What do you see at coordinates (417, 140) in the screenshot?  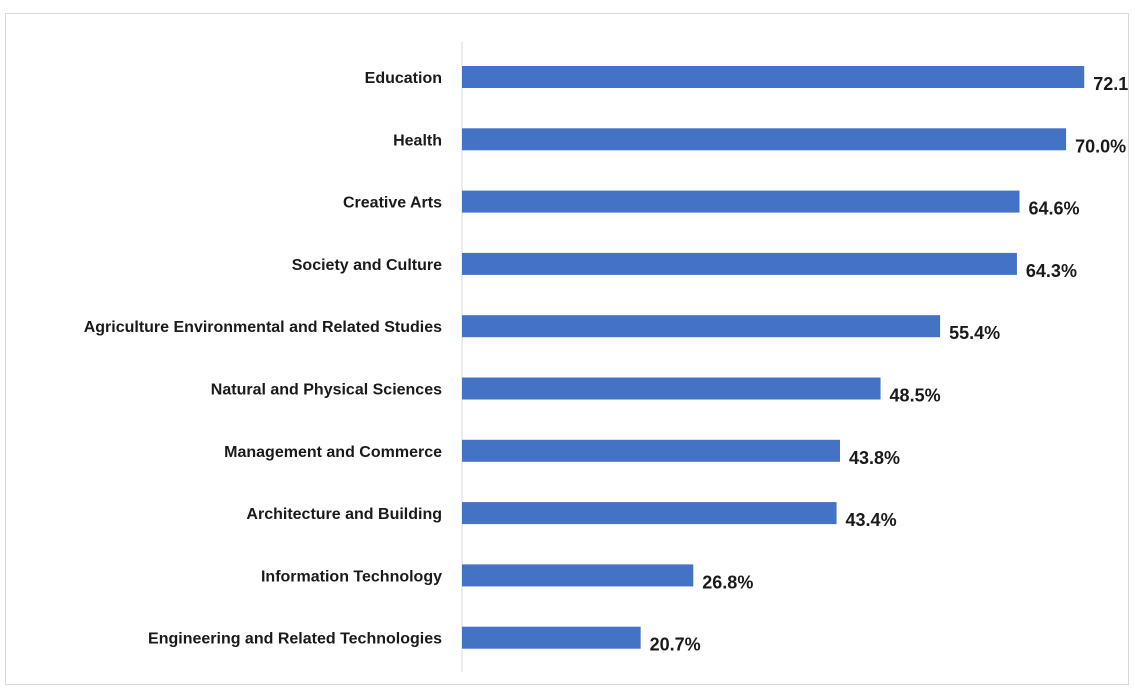 I see `category-label-1: Health` at bounding box center [417, 140].